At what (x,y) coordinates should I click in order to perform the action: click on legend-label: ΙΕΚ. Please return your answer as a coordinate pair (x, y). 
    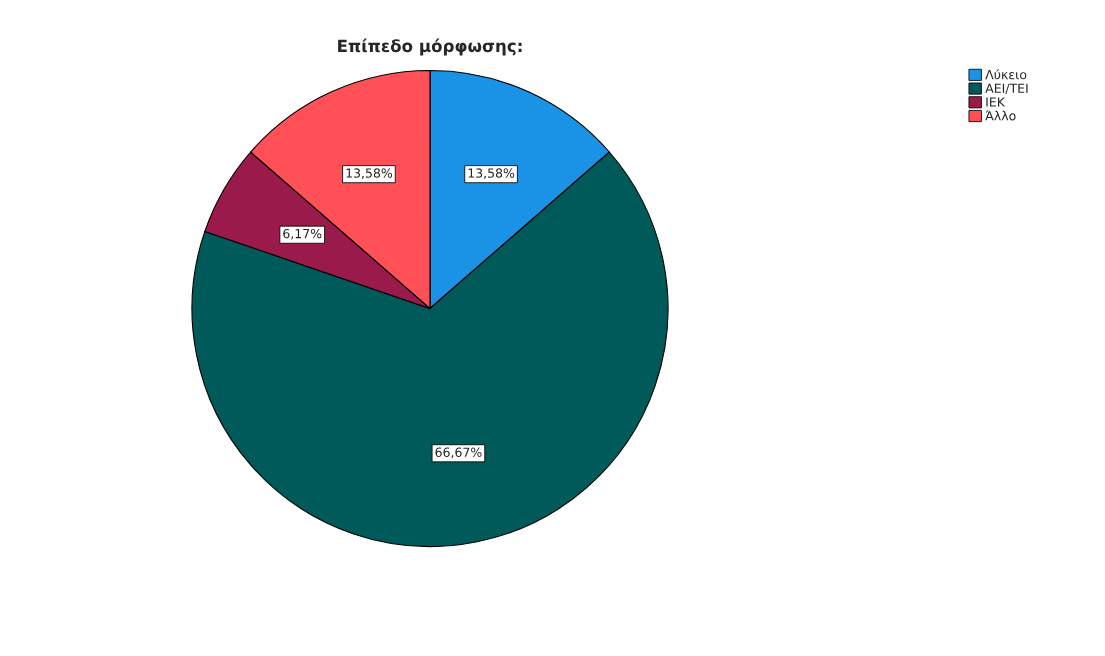
    Looking at the image, I should click on (996, 102).